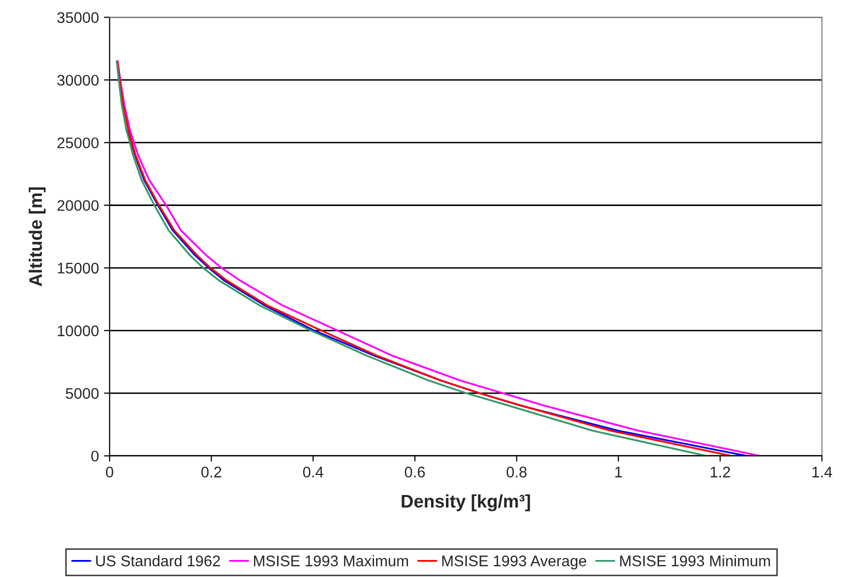 The image size is (843, 577). I want to click on y-tick-label: 15000, so click(78, 268).